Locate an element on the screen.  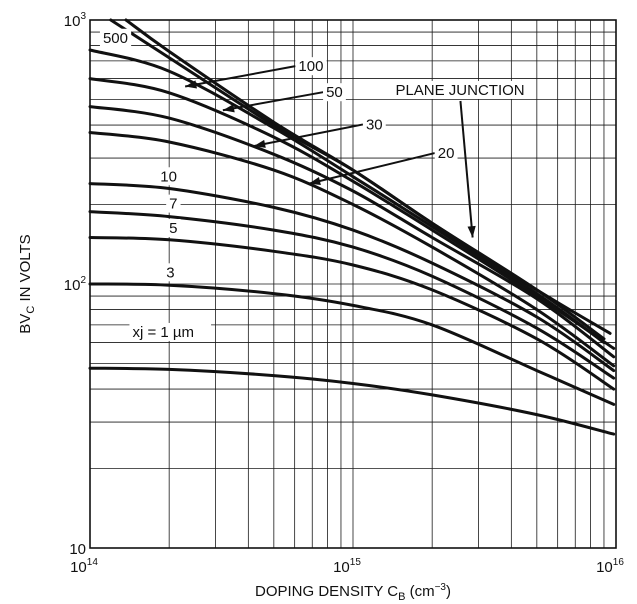
curve-label-20: 20 is located at coordinates (446, 153).